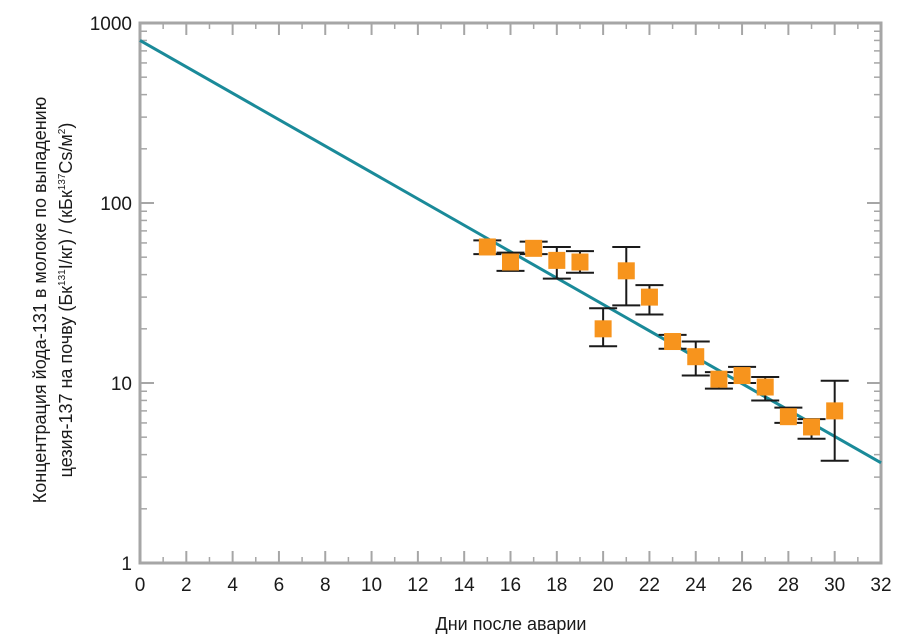 Image resolution: width=900 pixels, height=639 pixels. Describe the element at coordinates (126, 564) in the screenshot. I see `y-tick-label: 1` at that location.